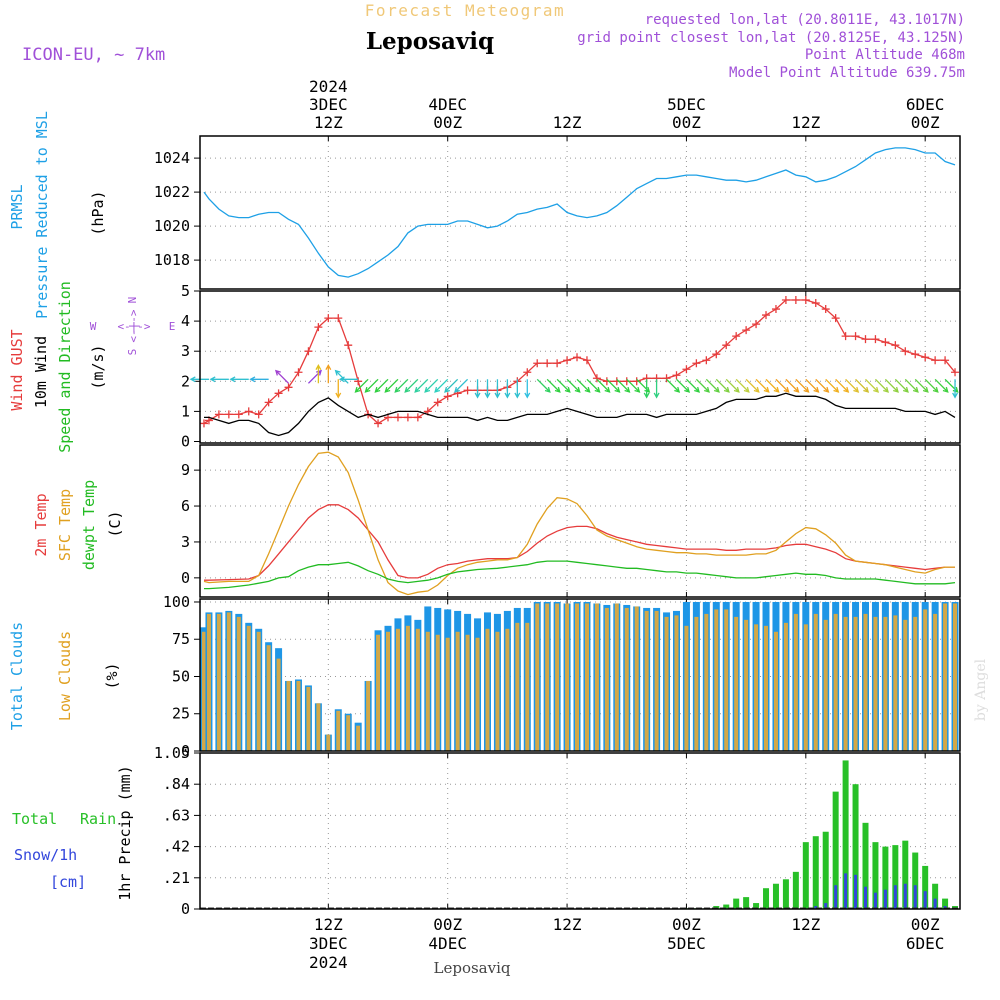 This screenshot has height=1000, width=1000. I want to click on bottom-time-label: 5DEC, so click(686, 943).